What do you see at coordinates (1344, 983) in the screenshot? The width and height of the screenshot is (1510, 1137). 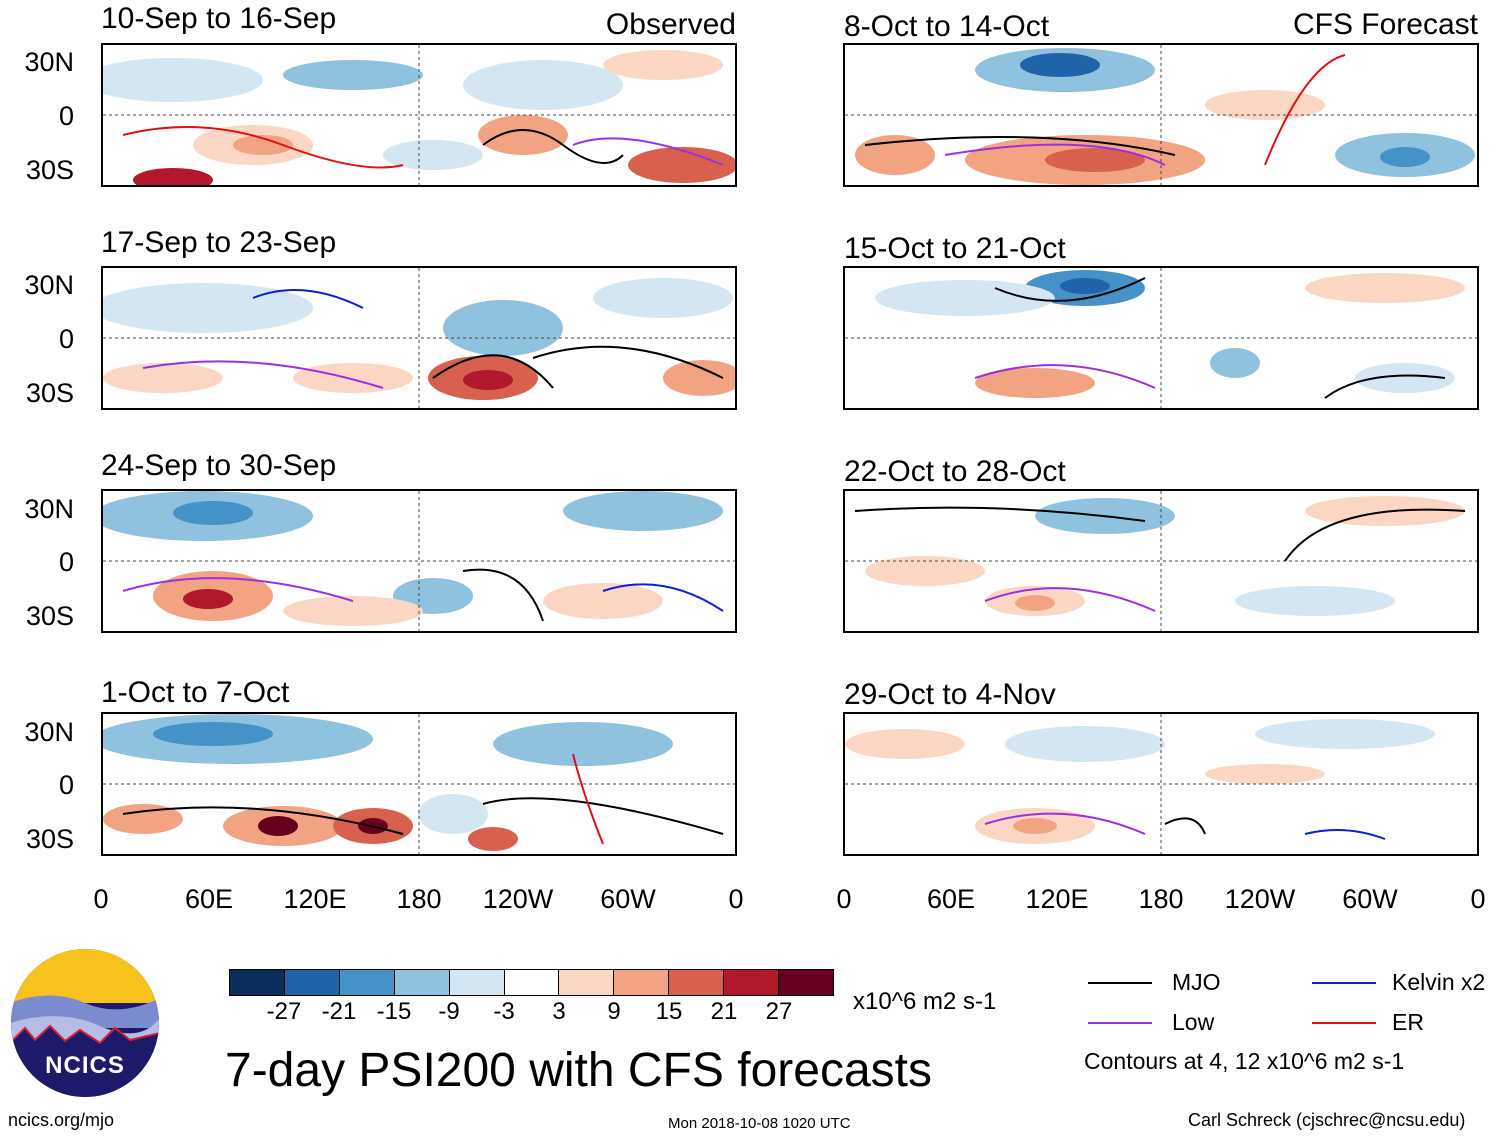 I see `legend-line-kelvin` at bounding box center [1344, 983].